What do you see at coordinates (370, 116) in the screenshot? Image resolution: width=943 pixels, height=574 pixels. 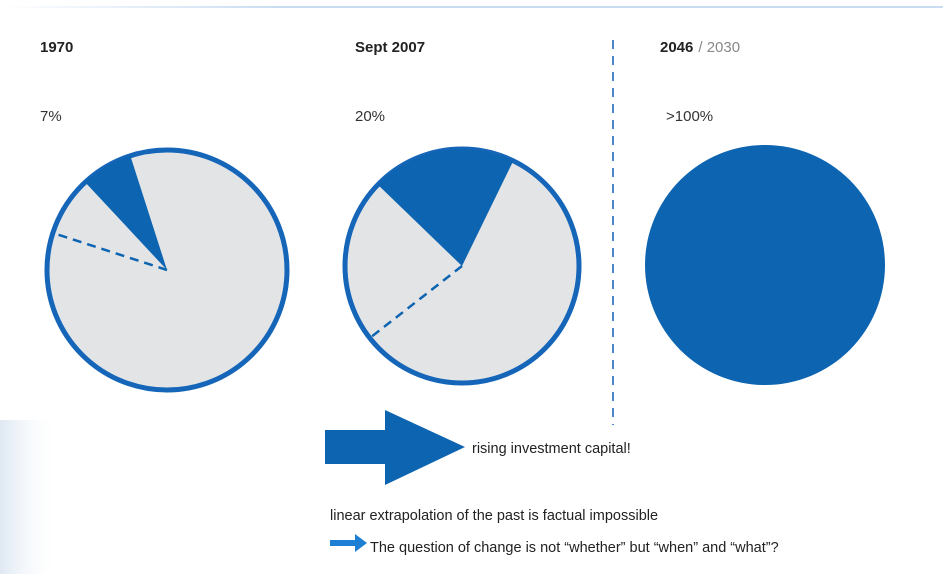 I see `value-label: 20%` at bounding box center [370, 116].